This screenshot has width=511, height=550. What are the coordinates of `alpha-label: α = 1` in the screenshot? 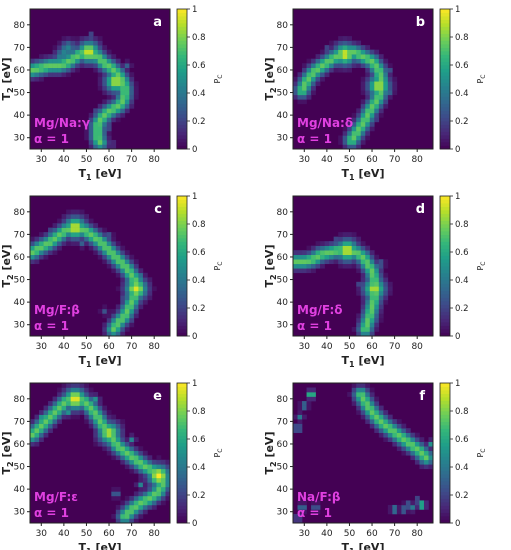 It's located at (51, 139).